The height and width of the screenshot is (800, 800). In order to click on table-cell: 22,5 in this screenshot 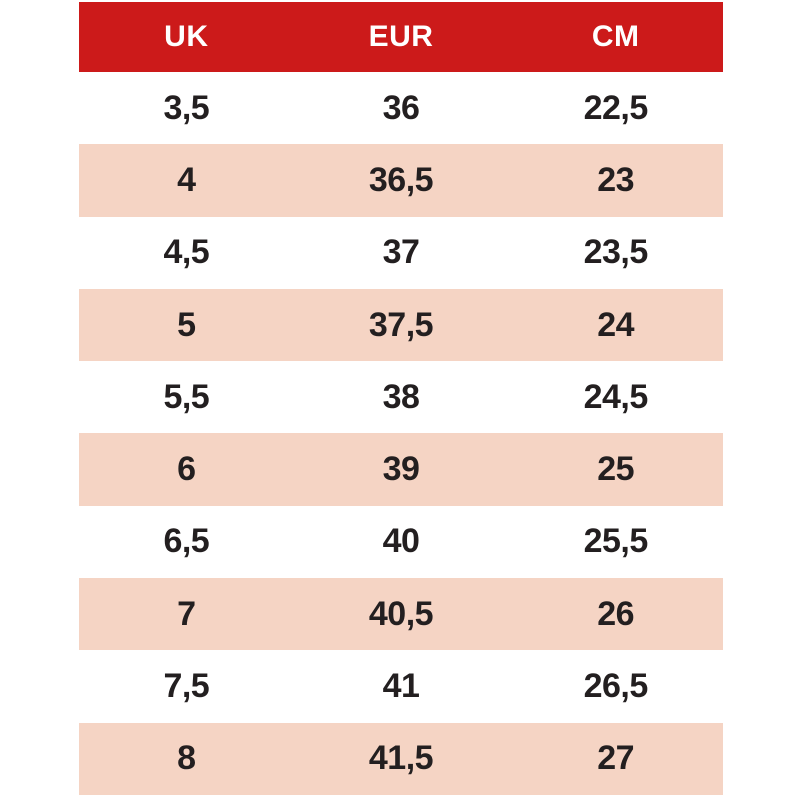, I will do `click(616, 107)`.